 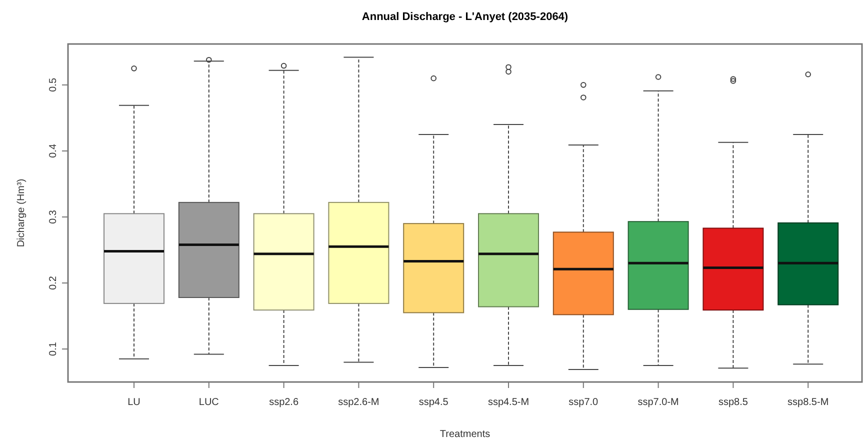 I want to click on chart-title: Annual Discharge - L'Anyet (2035-2064), so click(x=465, y=17).